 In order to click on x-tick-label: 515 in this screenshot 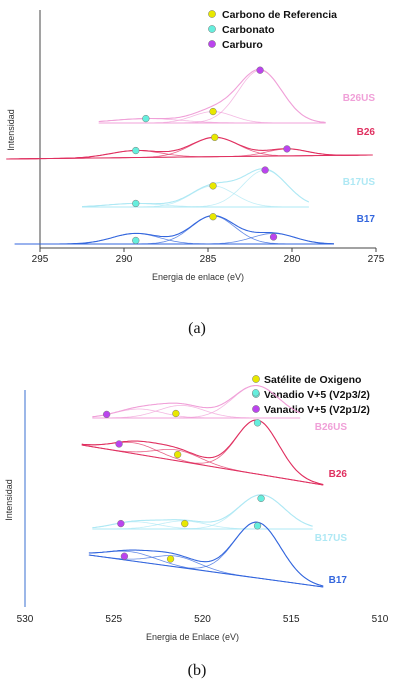, I will do `click(291, 619)`.